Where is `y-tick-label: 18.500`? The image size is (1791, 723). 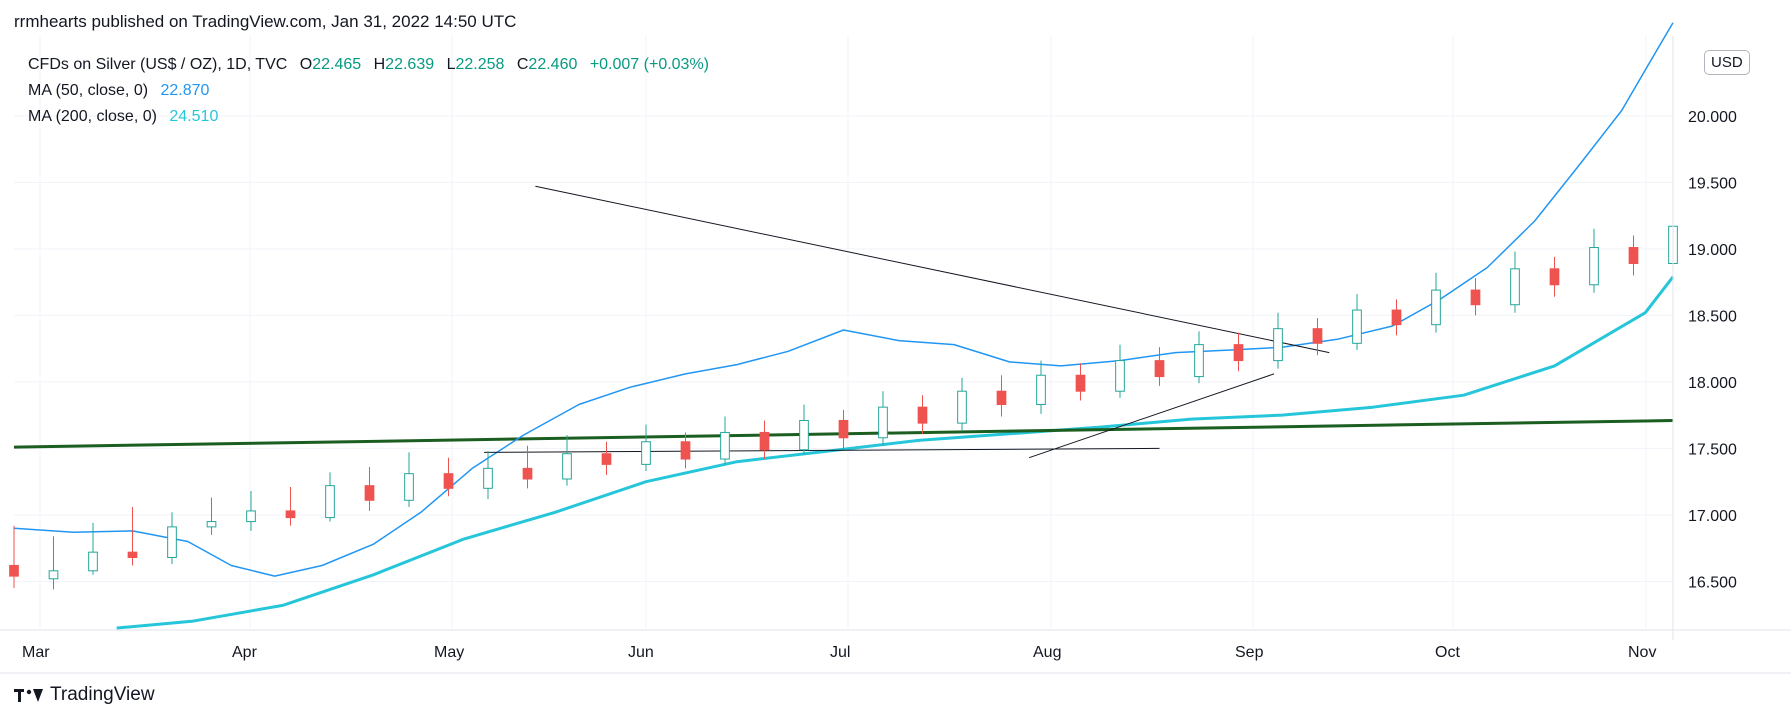 y-tick-label: 18.500 is located at coordinates (1712, 316).